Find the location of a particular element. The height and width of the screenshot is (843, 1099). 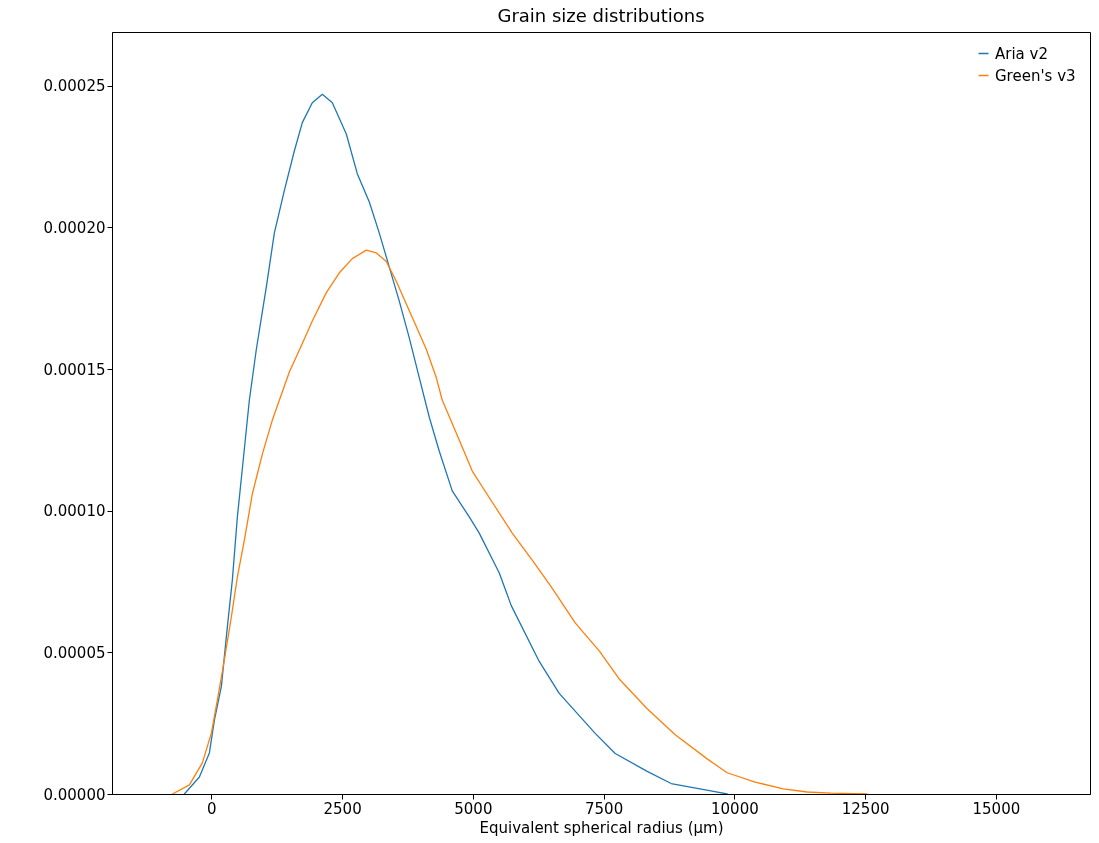

y-tick-label: 0.00020 is located at coordinates (74, 227).